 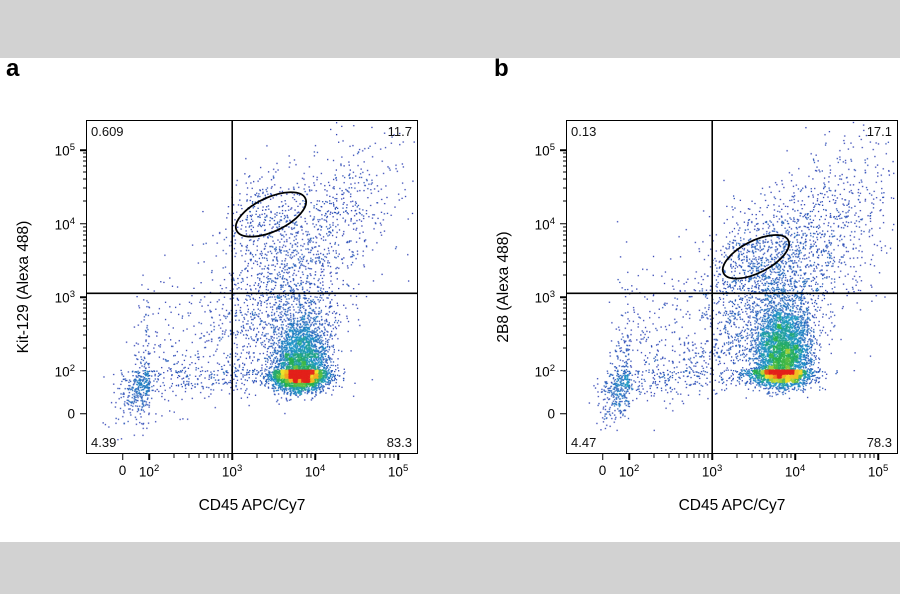 What do you see at coordinates (399, 442) in the screenshot?
I see `quadrant-stat-bottom-right: 83.3` at bounding box center [399, 442].